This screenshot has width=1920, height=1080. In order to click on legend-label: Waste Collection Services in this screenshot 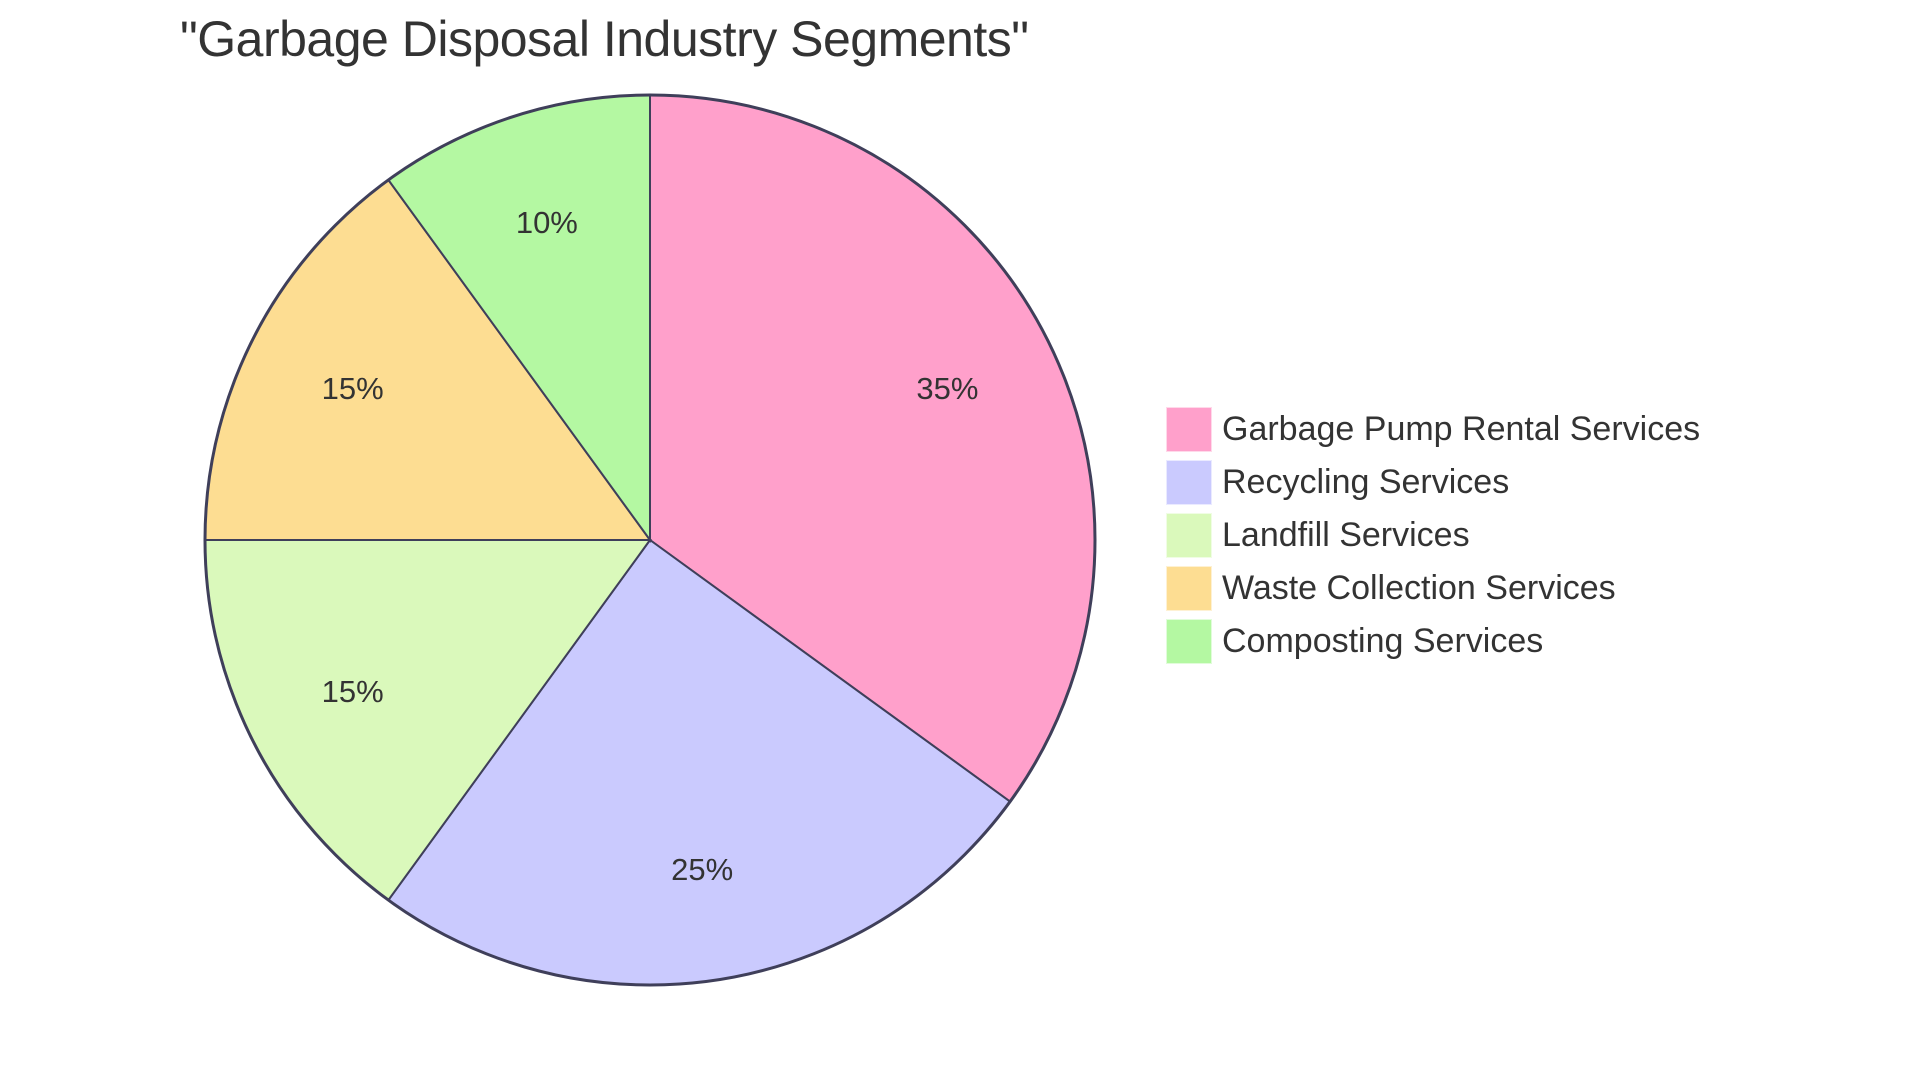, I will do `click(1419, 588)`.